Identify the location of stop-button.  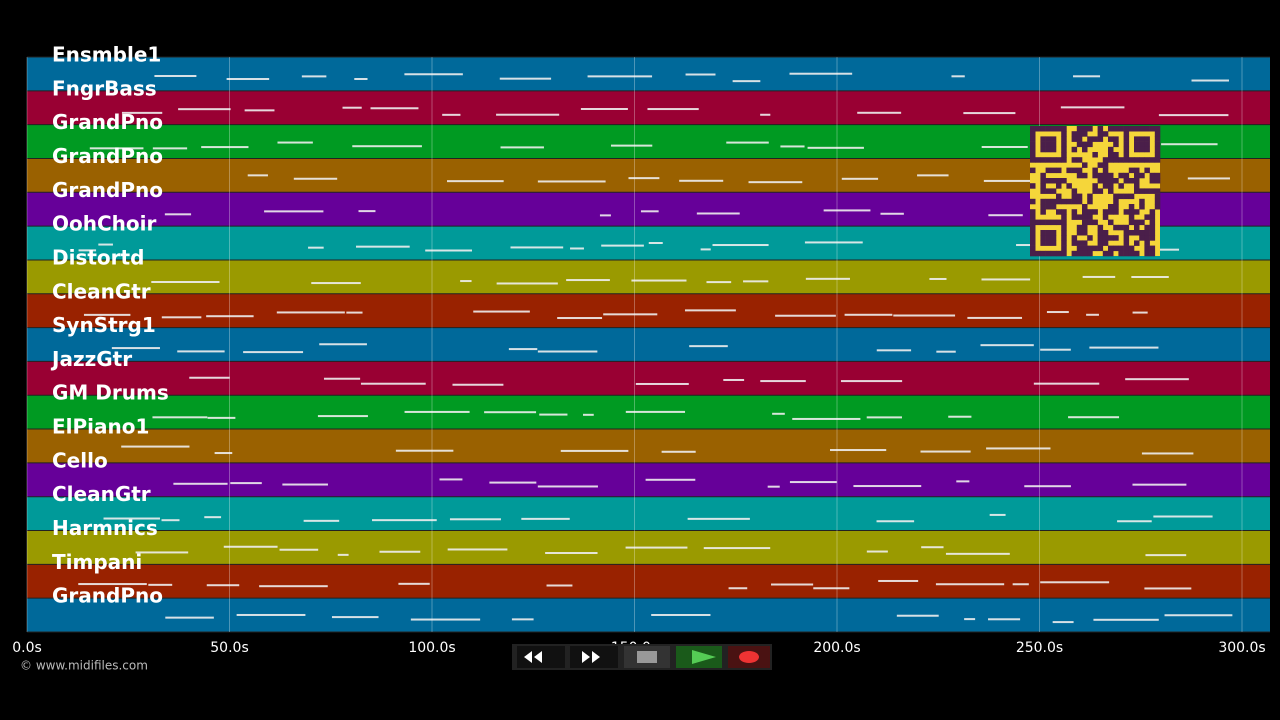
(647, 657).